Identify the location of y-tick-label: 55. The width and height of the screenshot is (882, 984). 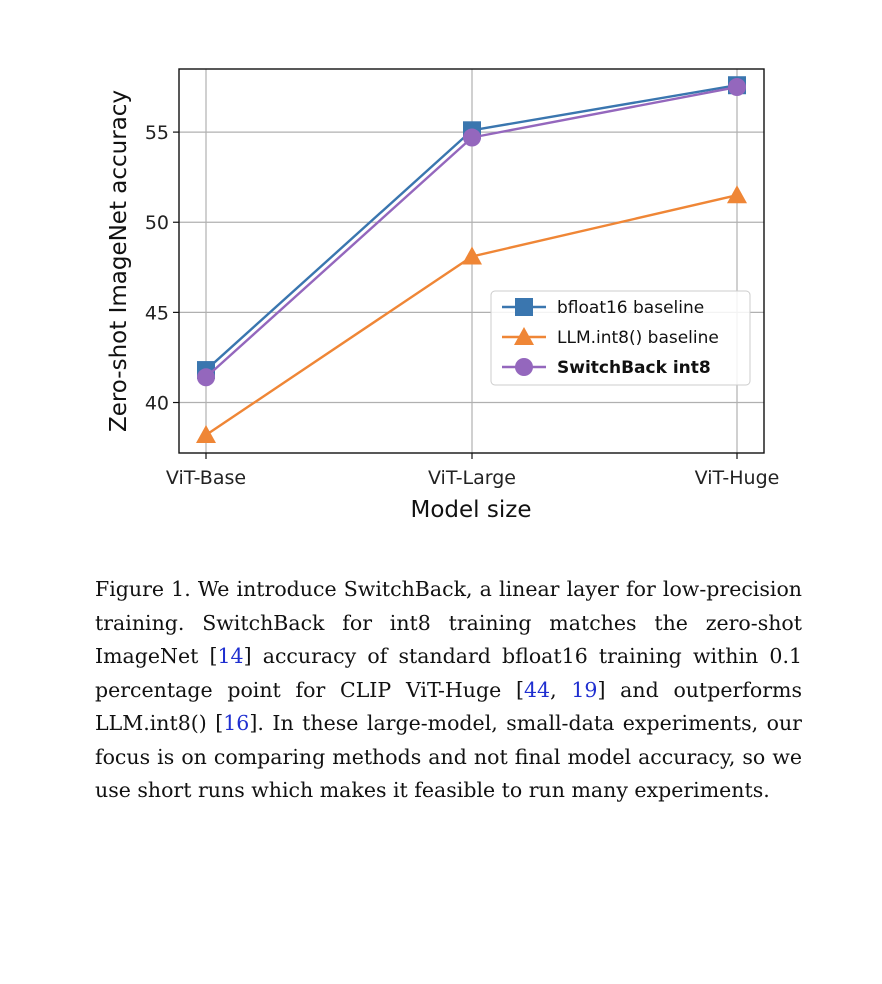
(157, 133).